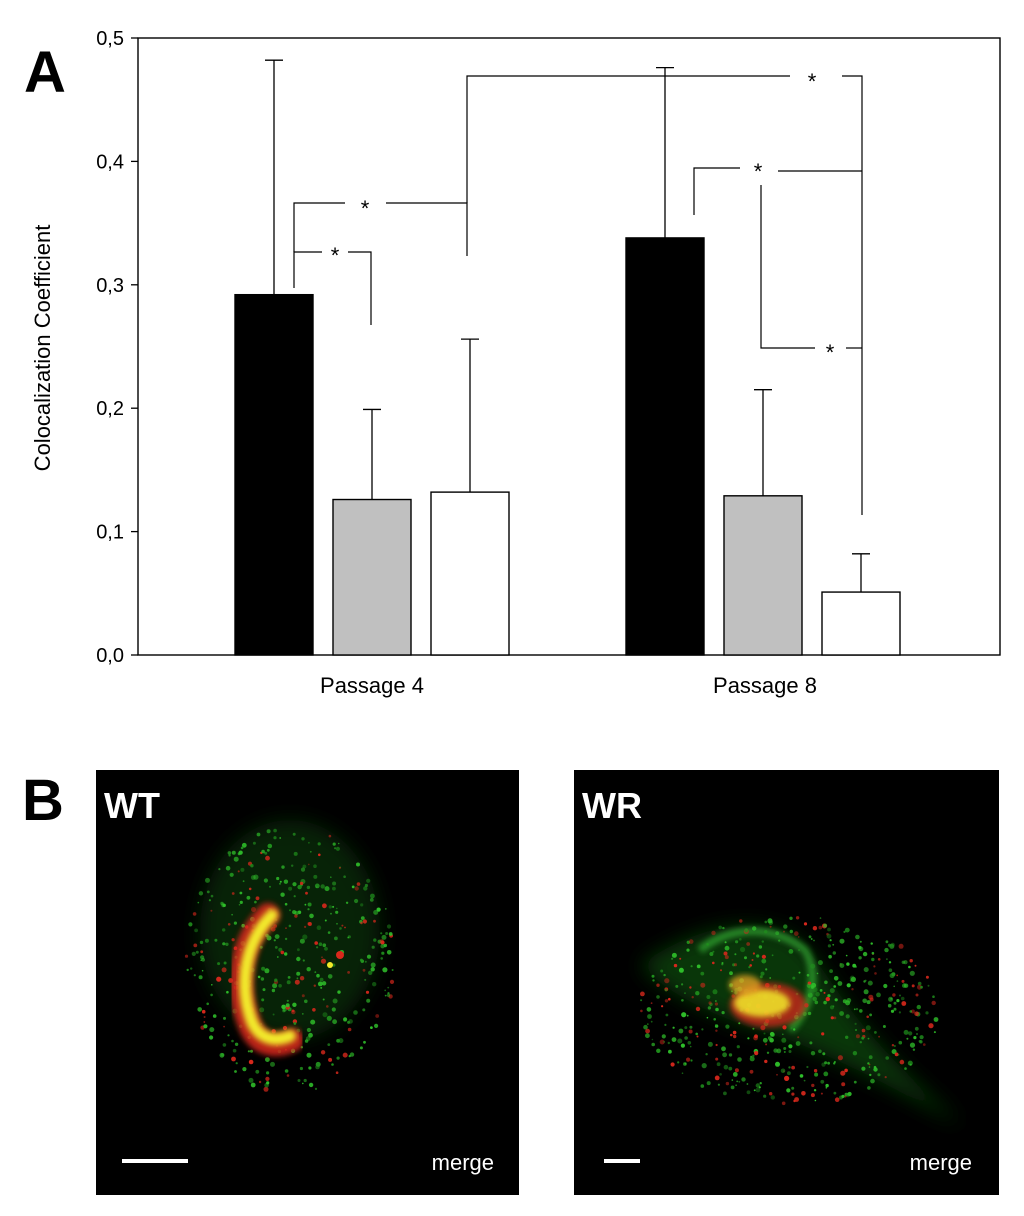  What do you see at coordinates (110, 39) in the screenshot?
I see `y-tick-label: 0,5` at bounding box center [110, 39].